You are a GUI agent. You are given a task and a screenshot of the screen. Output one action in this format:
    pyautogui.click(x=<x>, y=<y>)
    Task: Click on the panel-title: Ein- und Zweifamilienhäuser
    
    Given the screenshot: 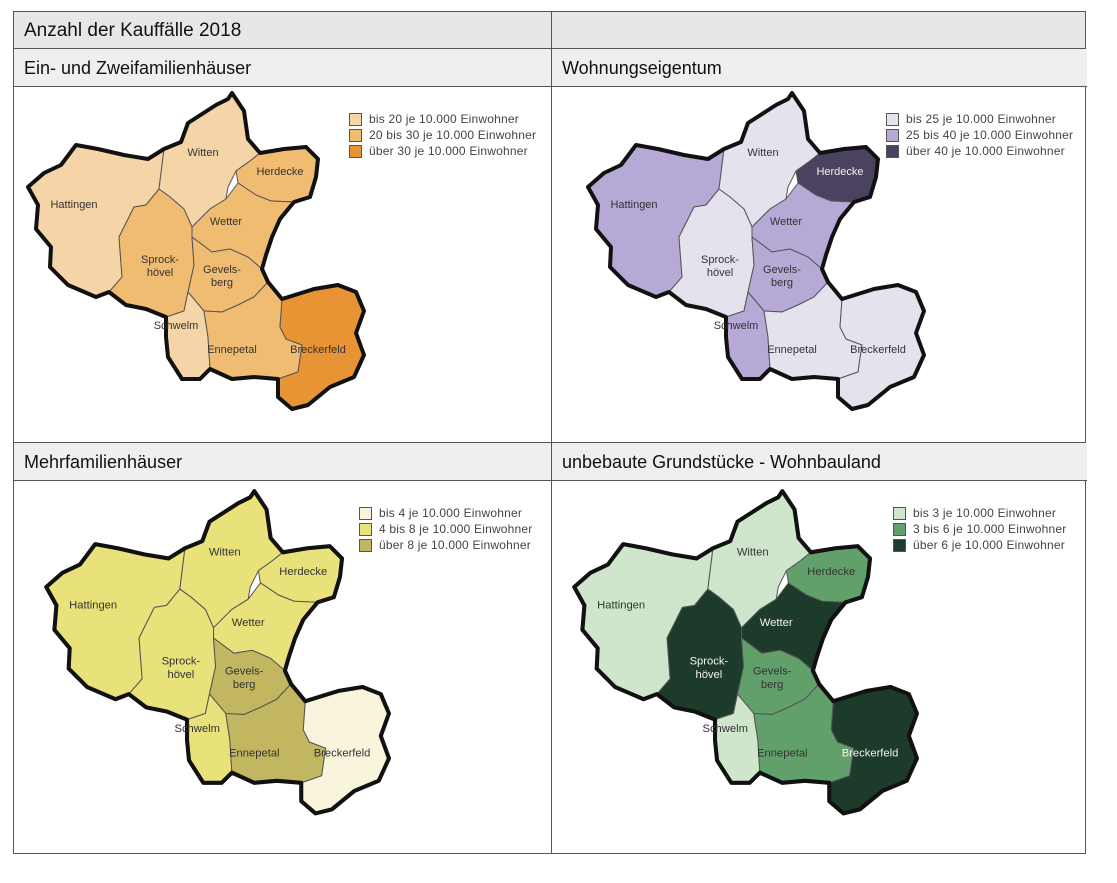 What is the action you would take?
    pyautogui.click(x=282, y=68)
    